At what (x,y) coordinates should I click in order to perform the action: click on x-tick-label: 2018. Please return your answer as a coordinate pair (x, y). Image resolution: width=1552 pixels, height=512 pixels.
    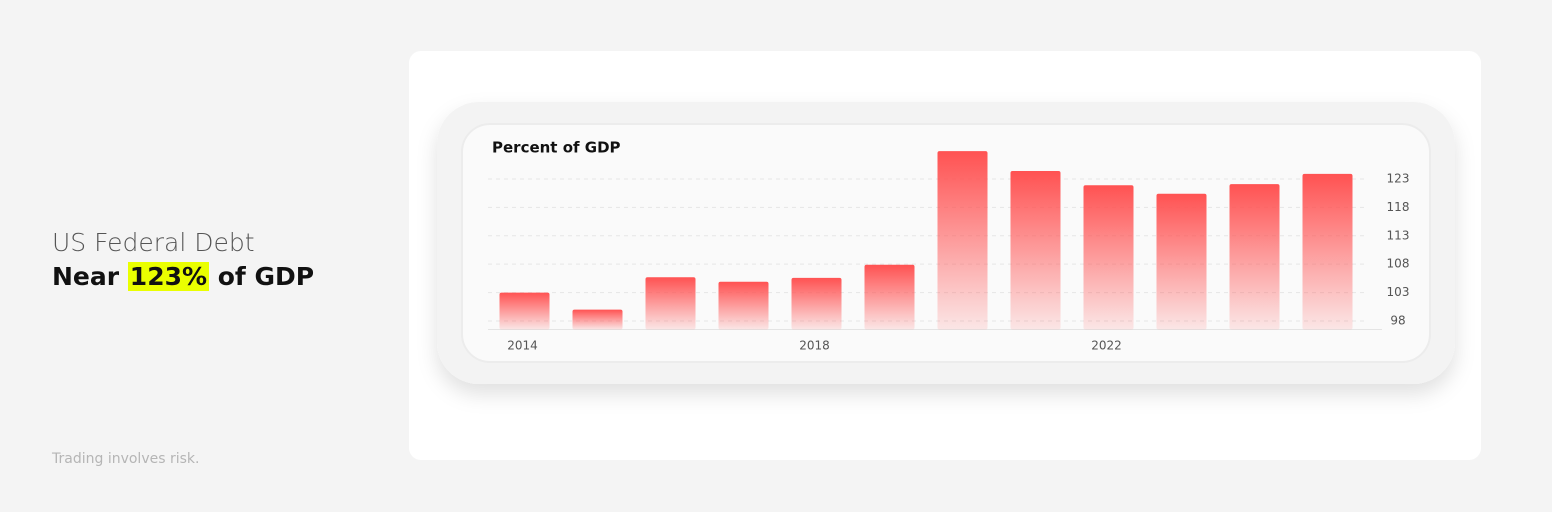
    Looking at the image, I should click on (814, 346).